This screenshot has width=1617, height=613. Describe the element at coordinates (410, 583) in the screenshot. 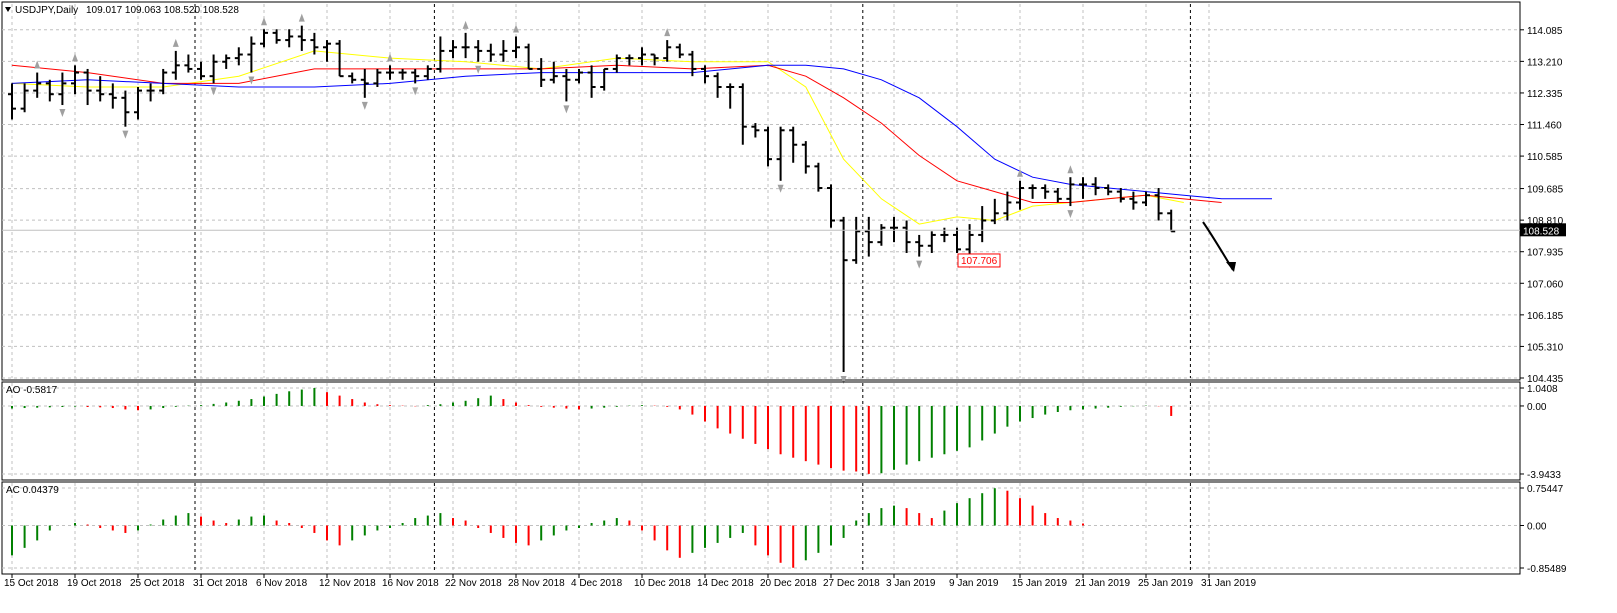

I see `time-tick-label: 16 Nov 2018` at that location.